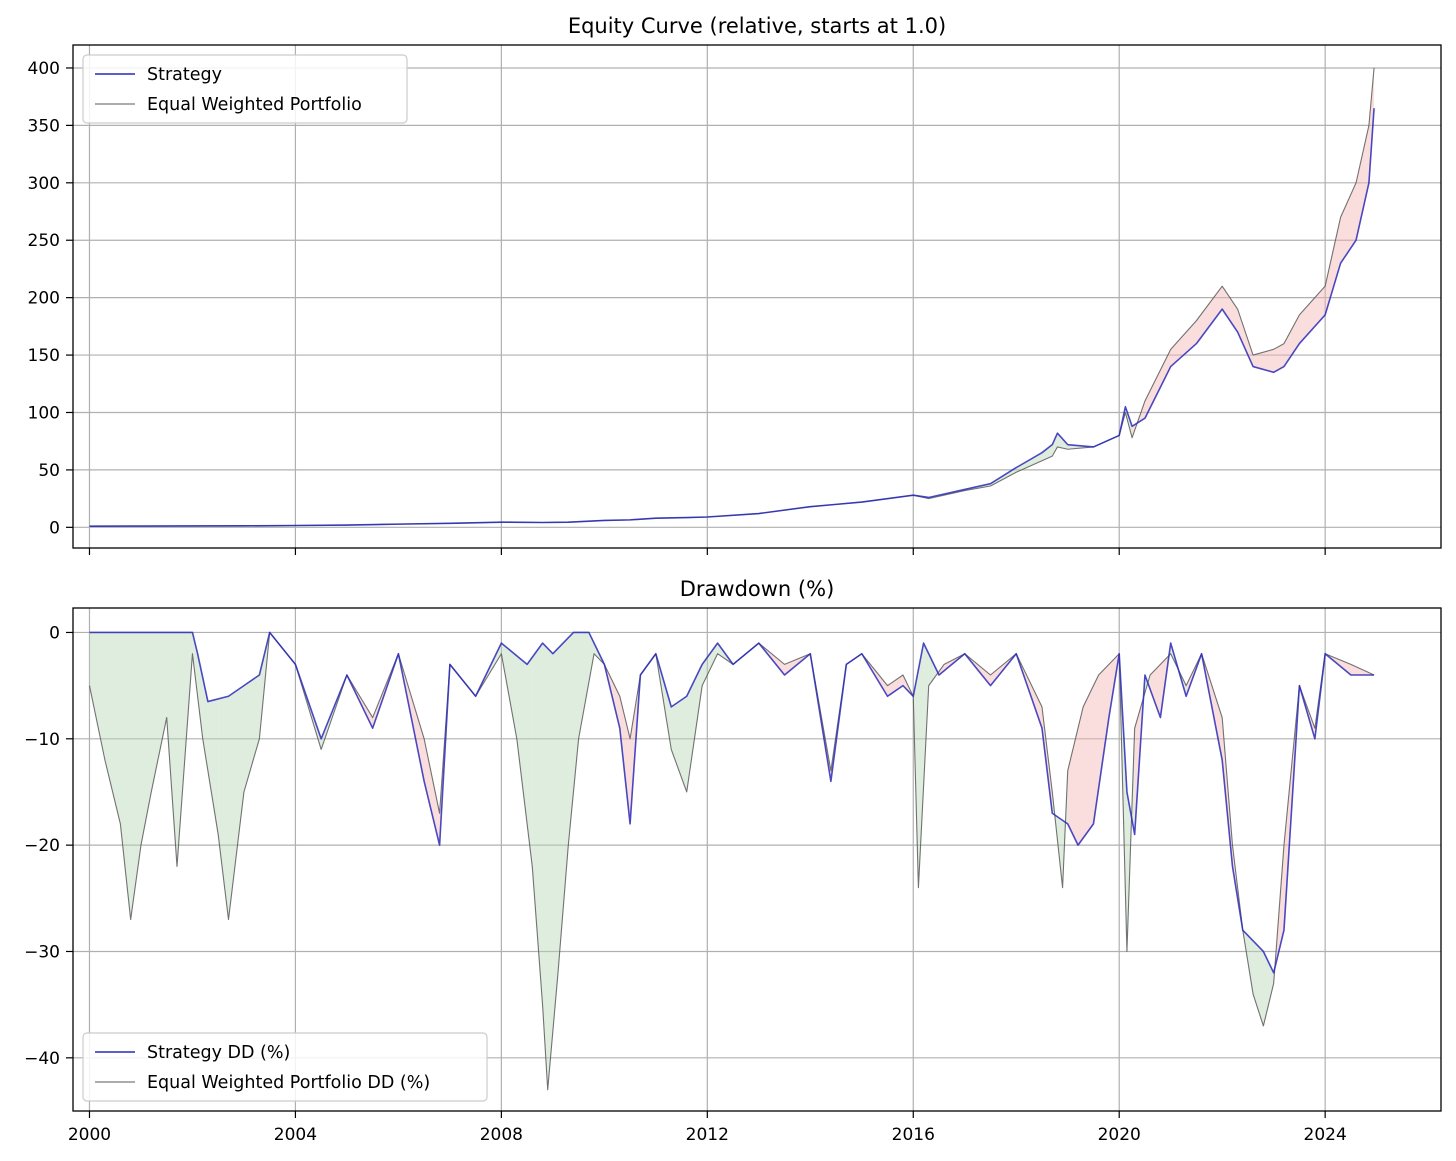 The height and width of the screenshot is (1161, 1456). Describe the element at coordinates (42, 1059) in the screenshot. I see `y-tick-label: −40` at that location.